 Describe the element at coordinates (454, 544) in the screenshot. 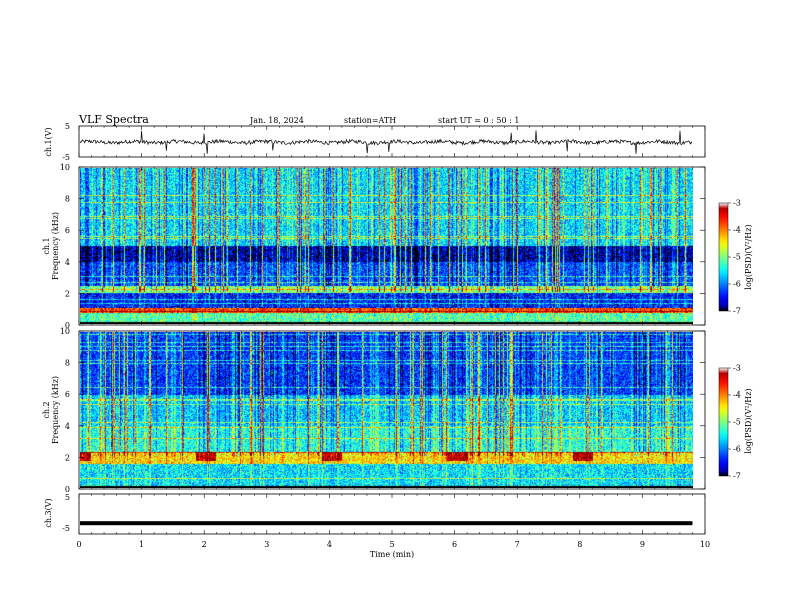

I see `xtick-label: 6` at that location.